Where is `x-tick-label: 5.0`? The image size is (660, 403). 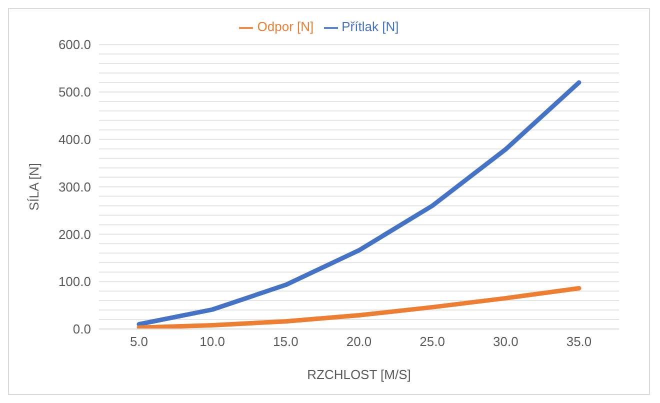
x-tick-label: 5.0 is located at coordinates (139, 342).